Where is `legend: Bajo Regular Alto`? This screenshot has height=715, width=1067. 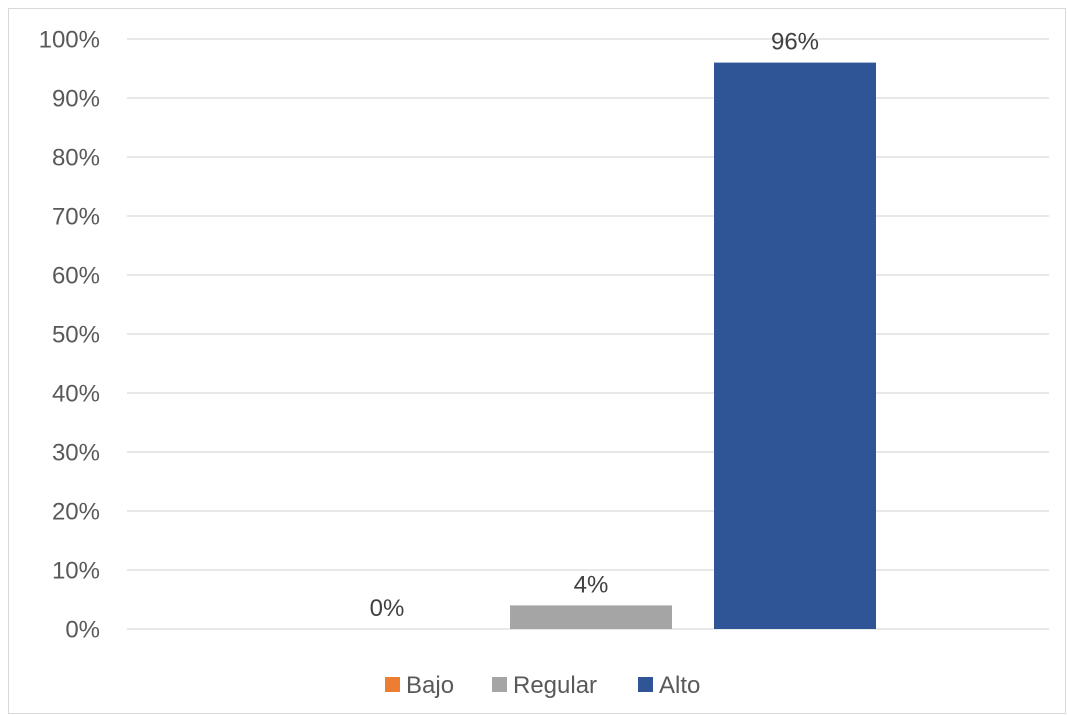 legend: Bajo Regular Alto is located at coordinates (542, 685).